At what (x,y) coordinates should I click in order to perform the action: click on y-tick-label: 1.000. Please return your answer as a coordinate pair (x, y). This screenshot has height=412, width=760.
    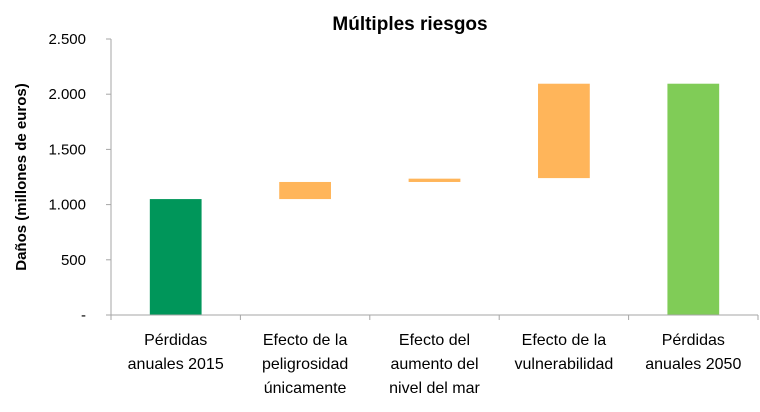
    Looking at the image, I should click on (67, 205).